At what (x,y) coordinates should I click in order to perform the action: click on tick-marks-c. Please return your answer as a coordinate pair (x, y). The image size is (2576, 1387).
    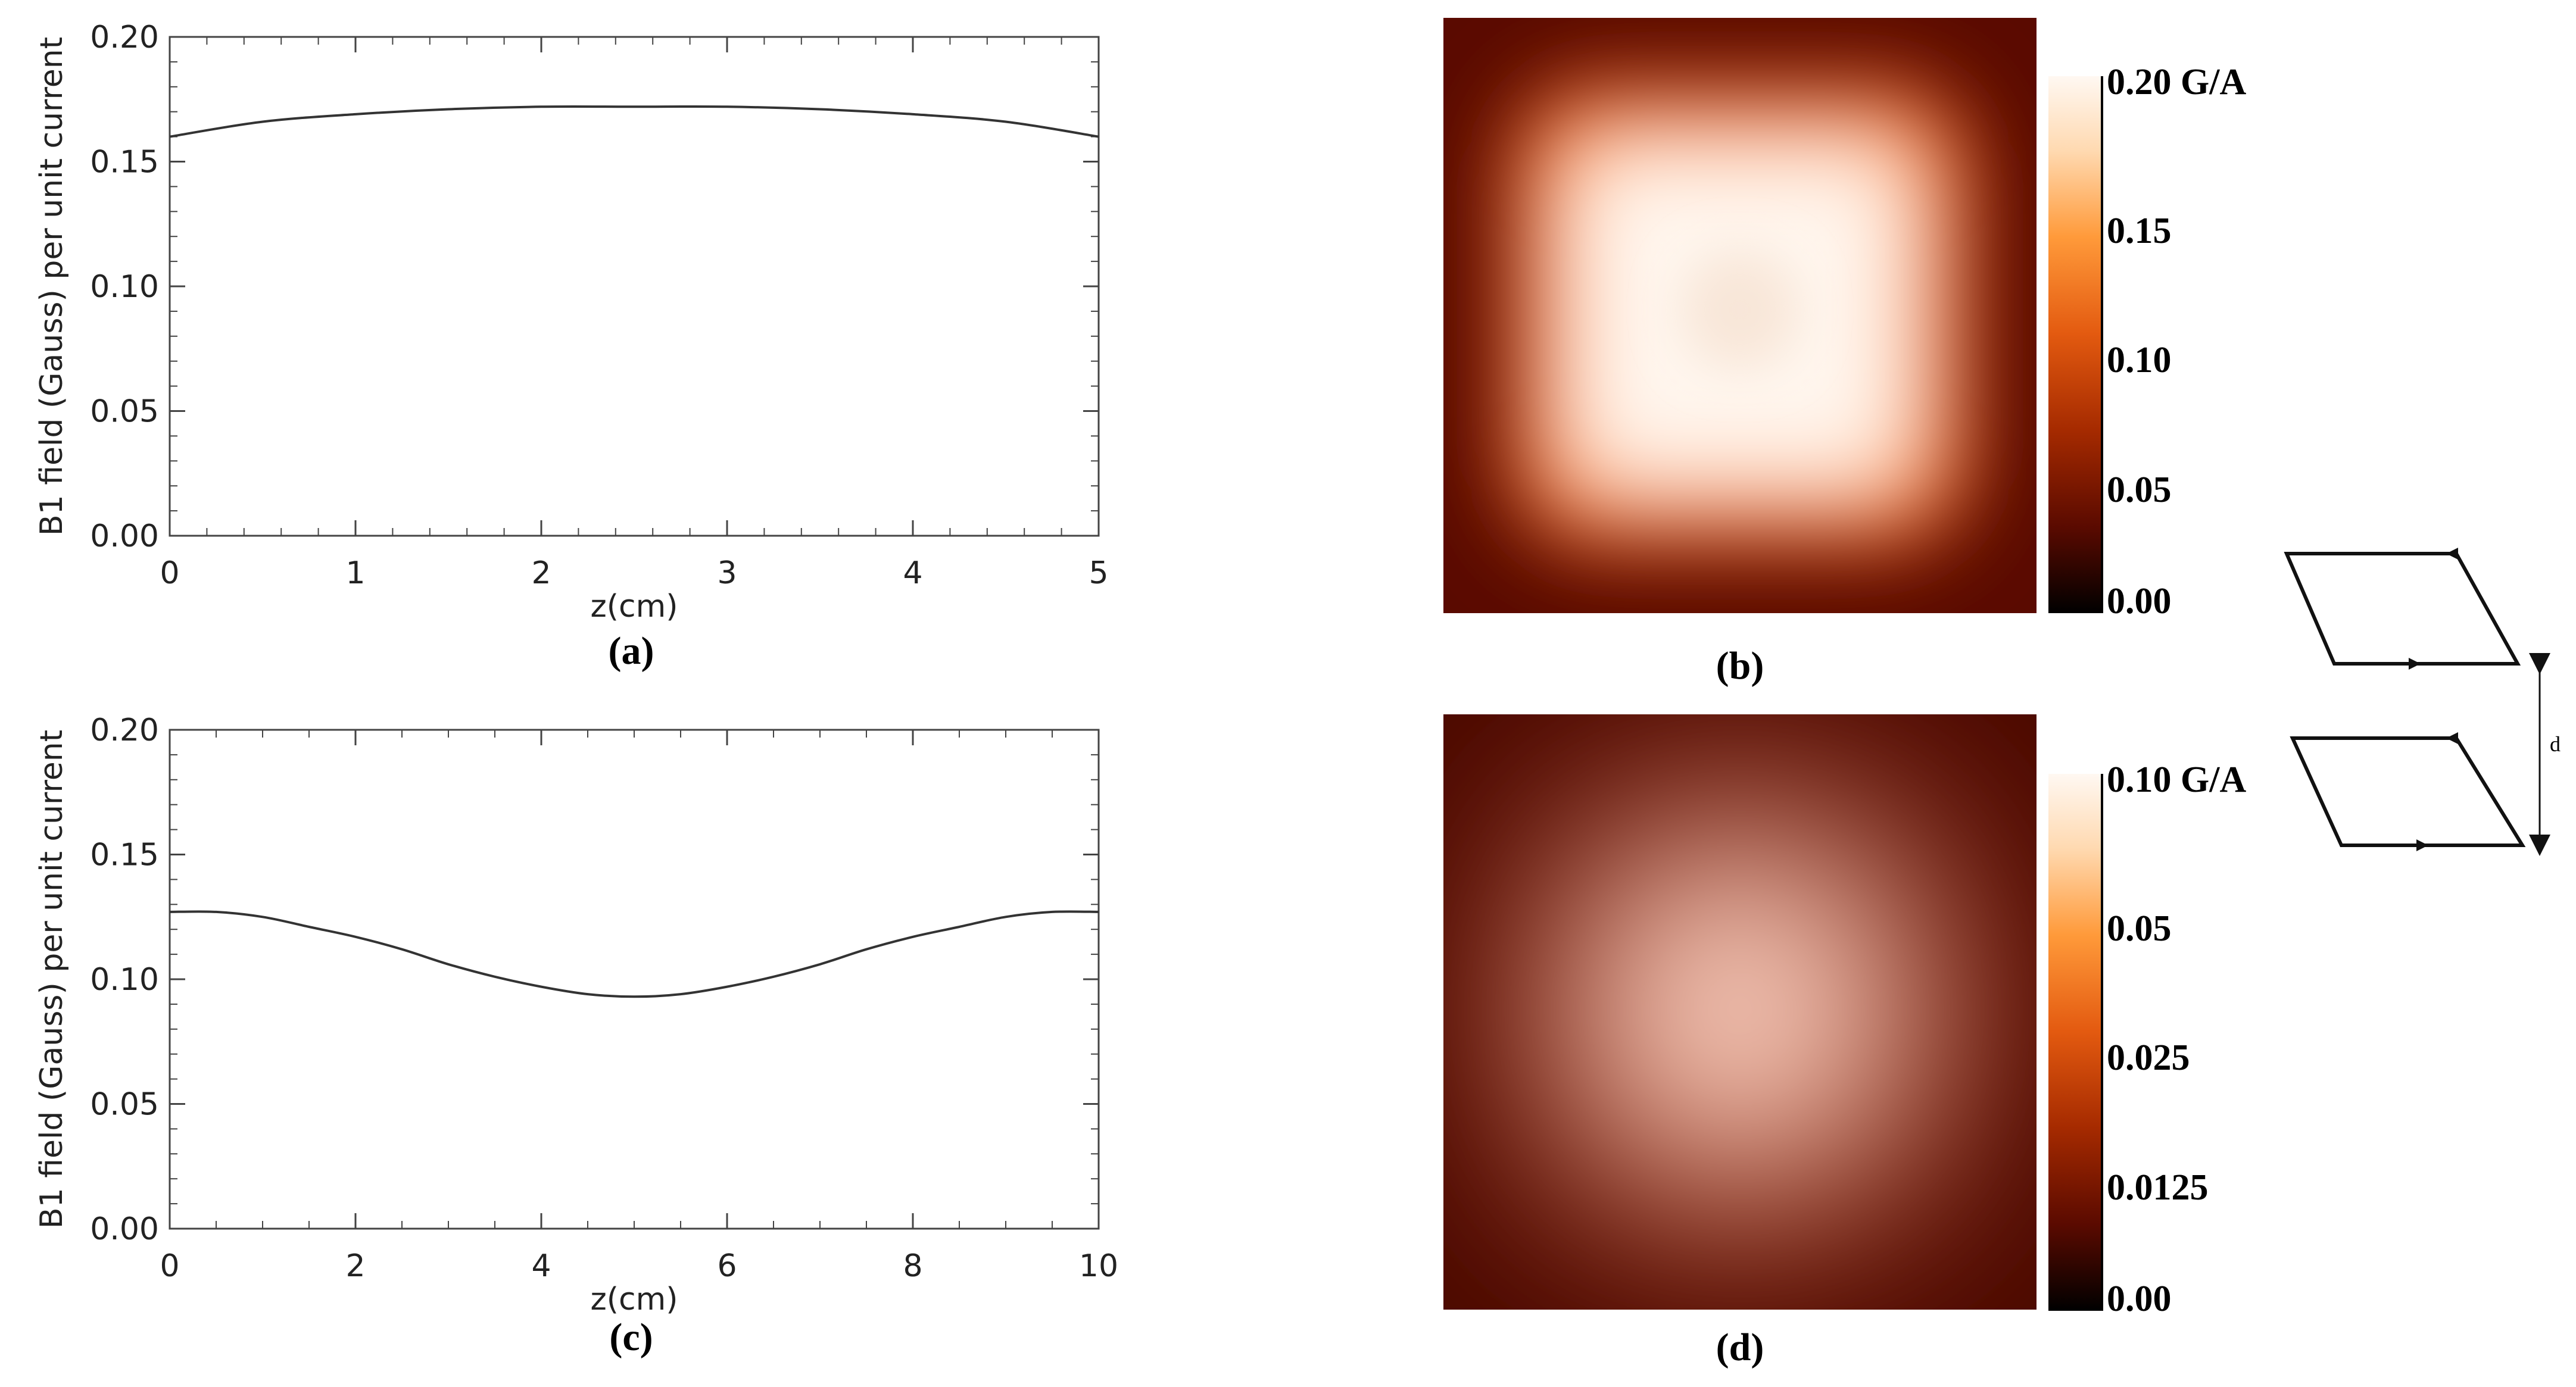
    Looking at the image, I should click on (635, 979).